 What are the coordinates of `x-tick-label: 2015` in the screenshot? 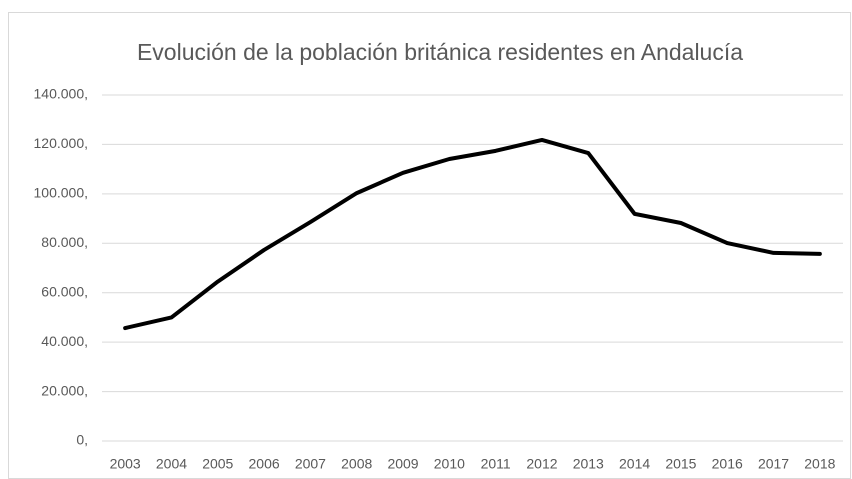 It's located at (680, 464).